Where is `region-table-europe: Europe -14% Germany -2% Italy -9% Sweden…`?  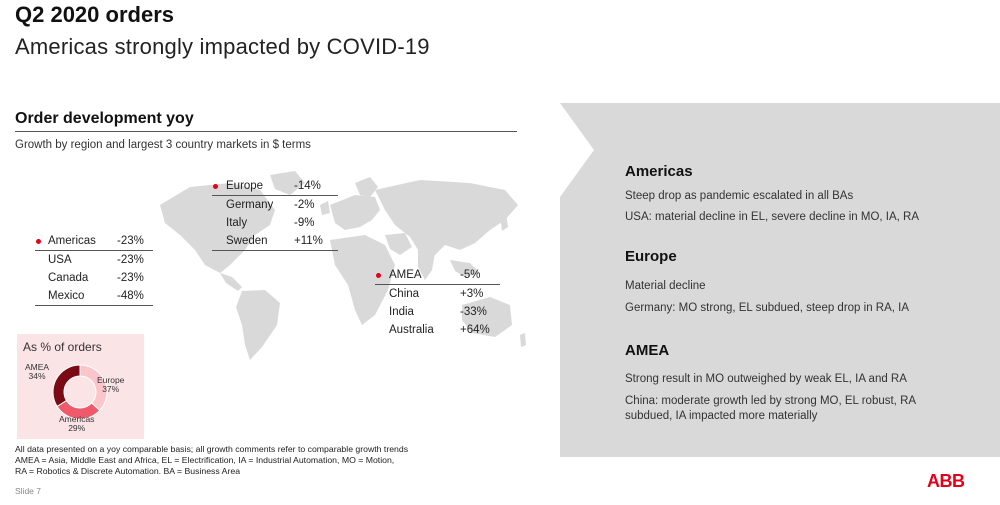
region-table-europe: Europe -14% Germany -2% Italy -9% Sweden… is located at coordinates (275, 214).